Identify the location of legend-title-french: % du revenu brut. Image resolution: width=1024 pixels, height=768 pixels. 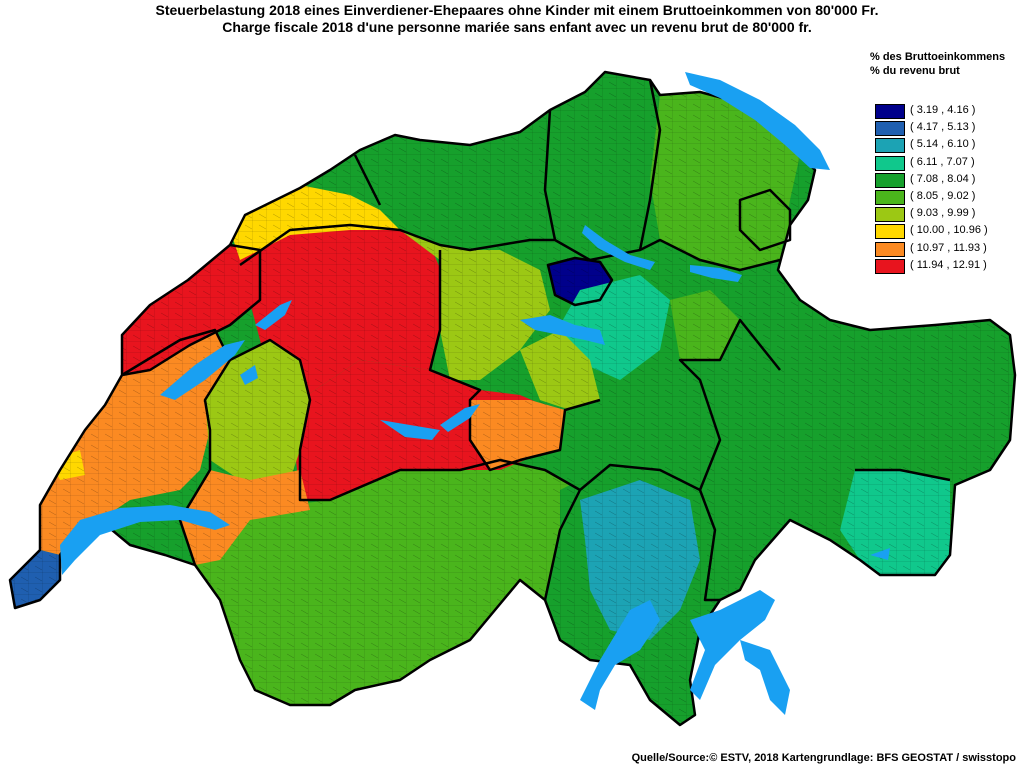
(915, 71).